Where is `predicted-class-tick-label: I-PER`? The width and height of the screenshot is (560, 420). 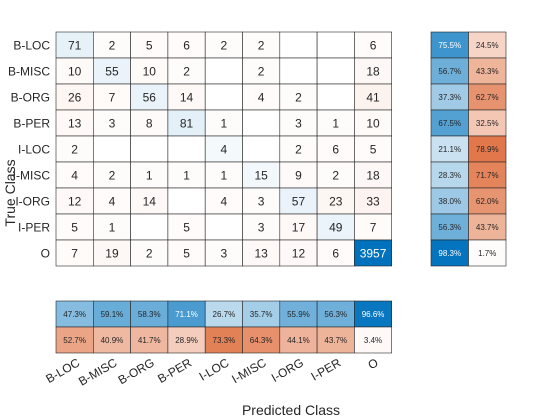
predicted-class-tick-label: I-PER is located at coordinates (326, 369).